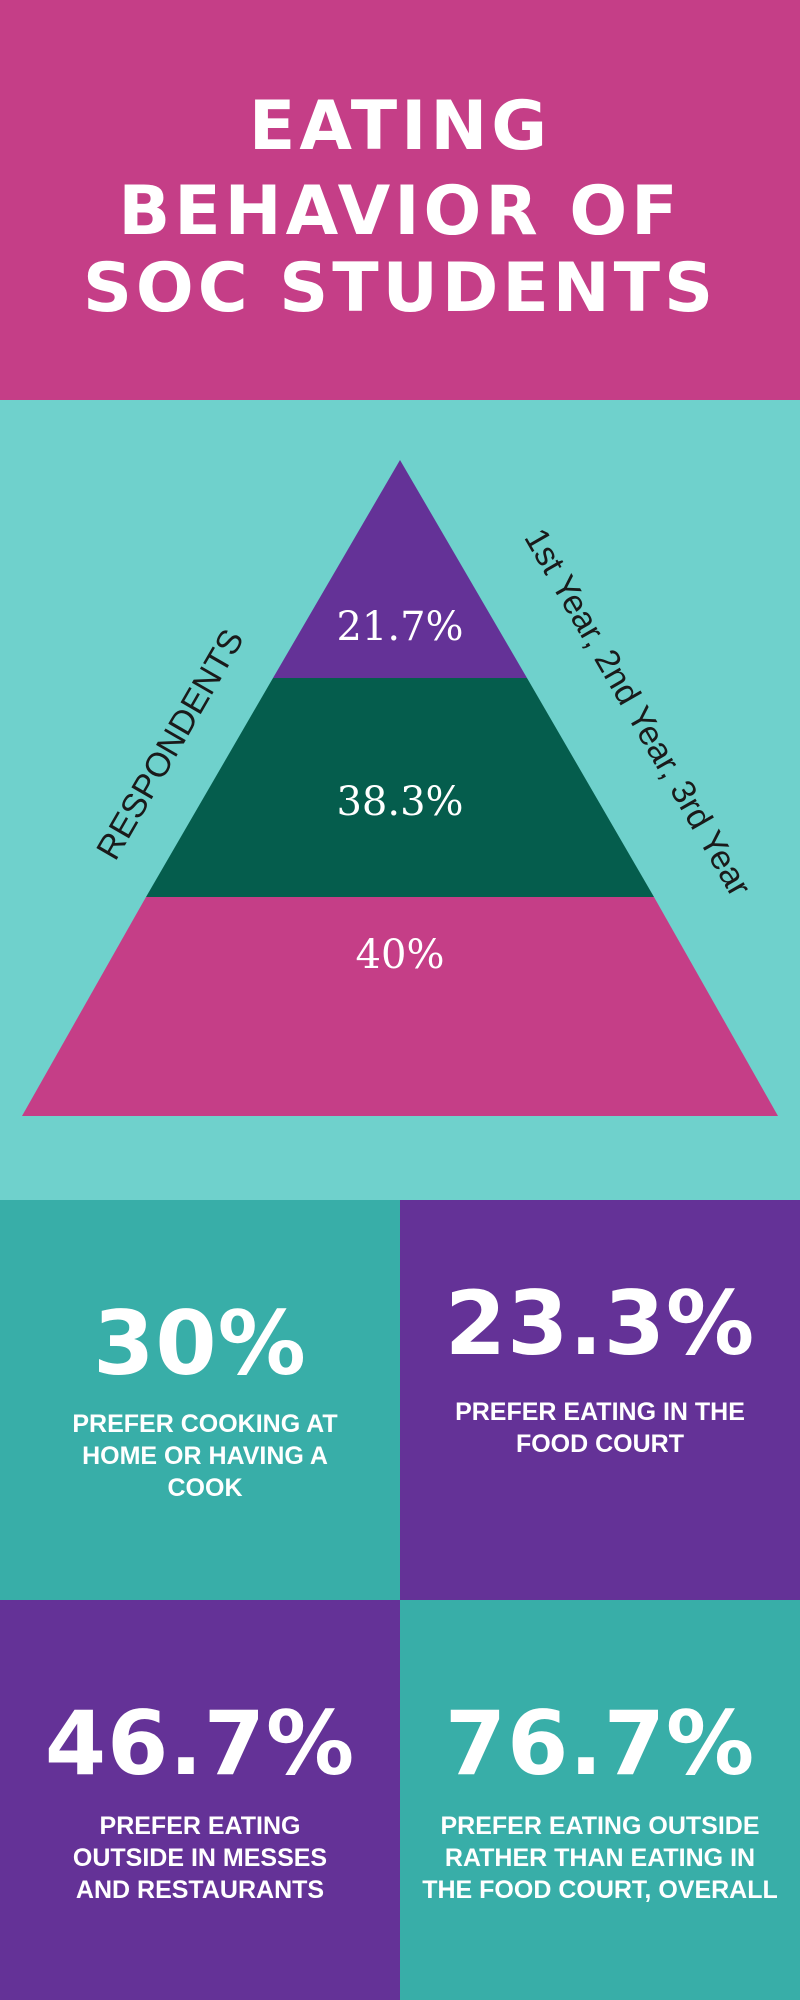  What do you see at coordinates (400, 1006) in the screenshot?
I see `pyramid-tier-bottom` at bounding box center [400, 1006].